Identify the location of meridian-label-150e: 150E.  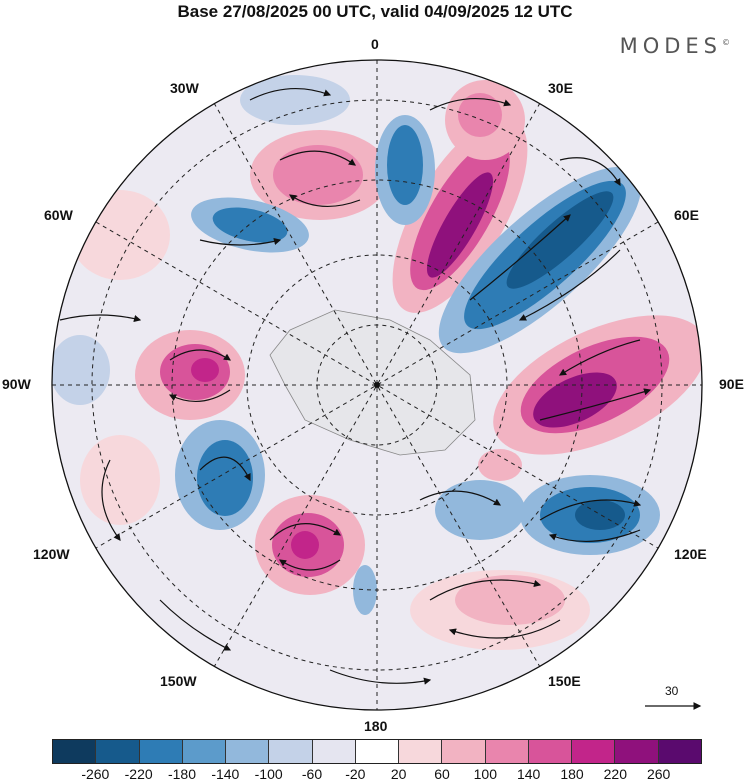
(564, 681).